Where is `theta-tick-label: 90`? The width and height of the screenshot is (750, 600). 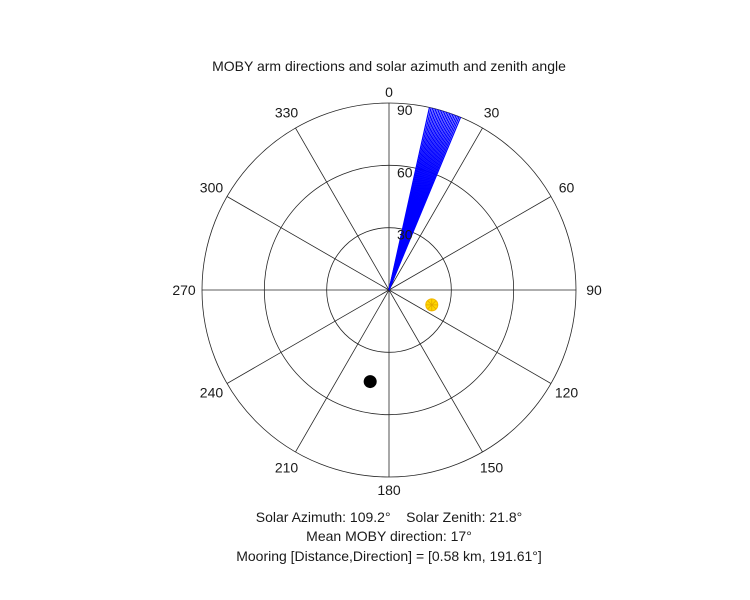
theta-tick-label: 90 is located at coordinates (594, 290).